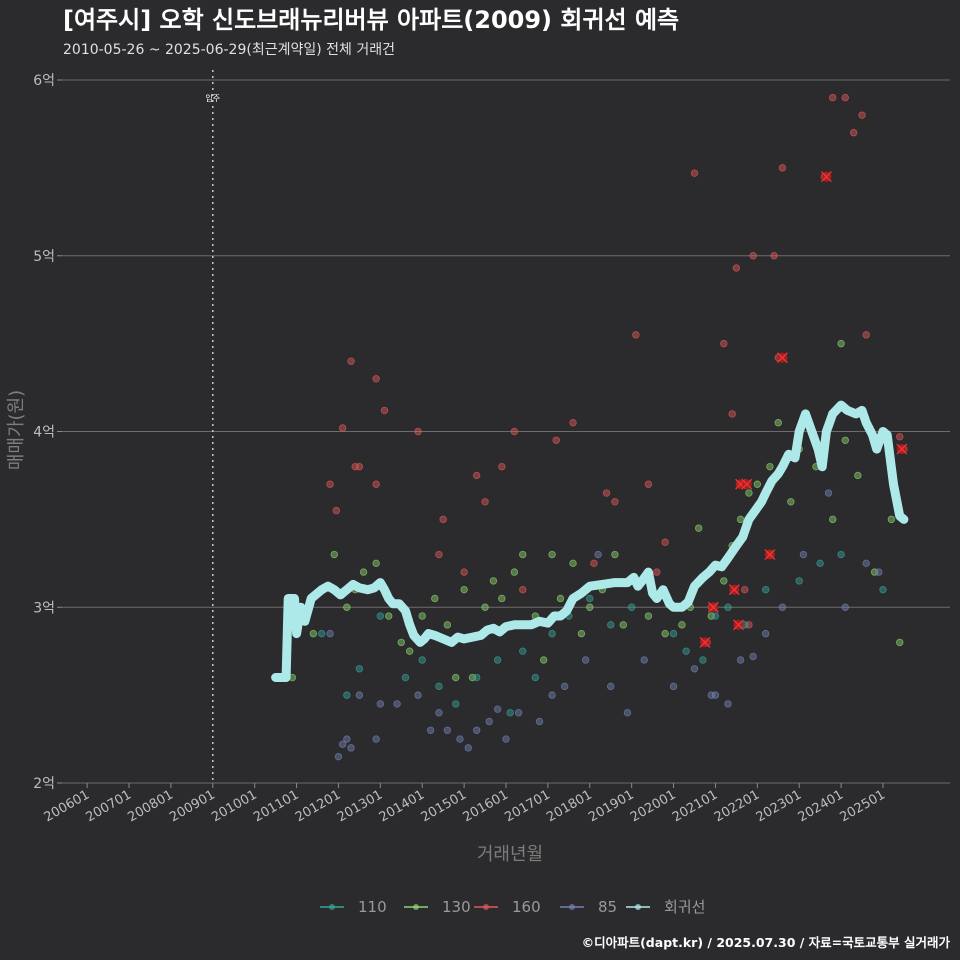 The image size is (960, 960). What do you see at coordinates (44, 81) in the screenshot?
I see `y-tick-label: 6억` at bounding box center [44, 81].